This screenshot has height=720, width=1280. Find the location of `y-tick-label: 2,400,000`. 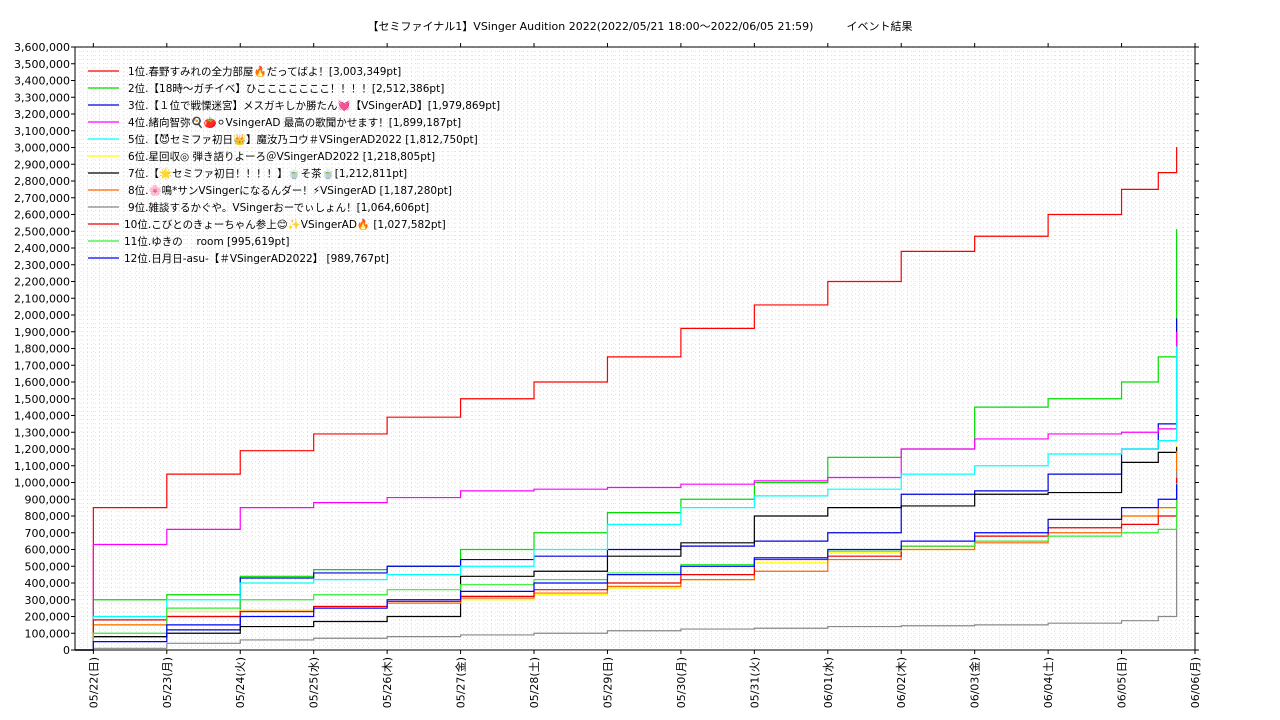

y-tick-label: 2,400,000 is located at coordinates (42, 248).